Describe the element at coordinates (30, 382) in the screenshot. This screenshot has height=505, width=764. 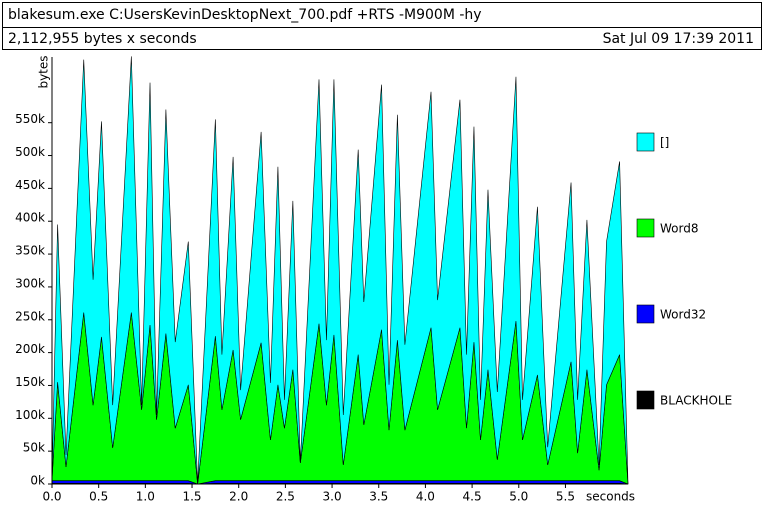
I see `y-tick-label: 150k` at that location.